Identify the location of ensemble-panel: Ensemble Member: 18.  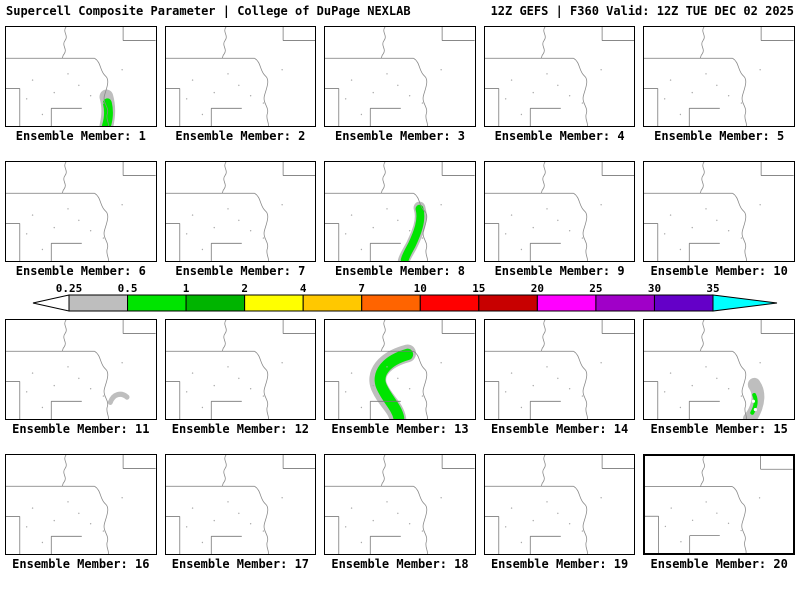
(400, 513).